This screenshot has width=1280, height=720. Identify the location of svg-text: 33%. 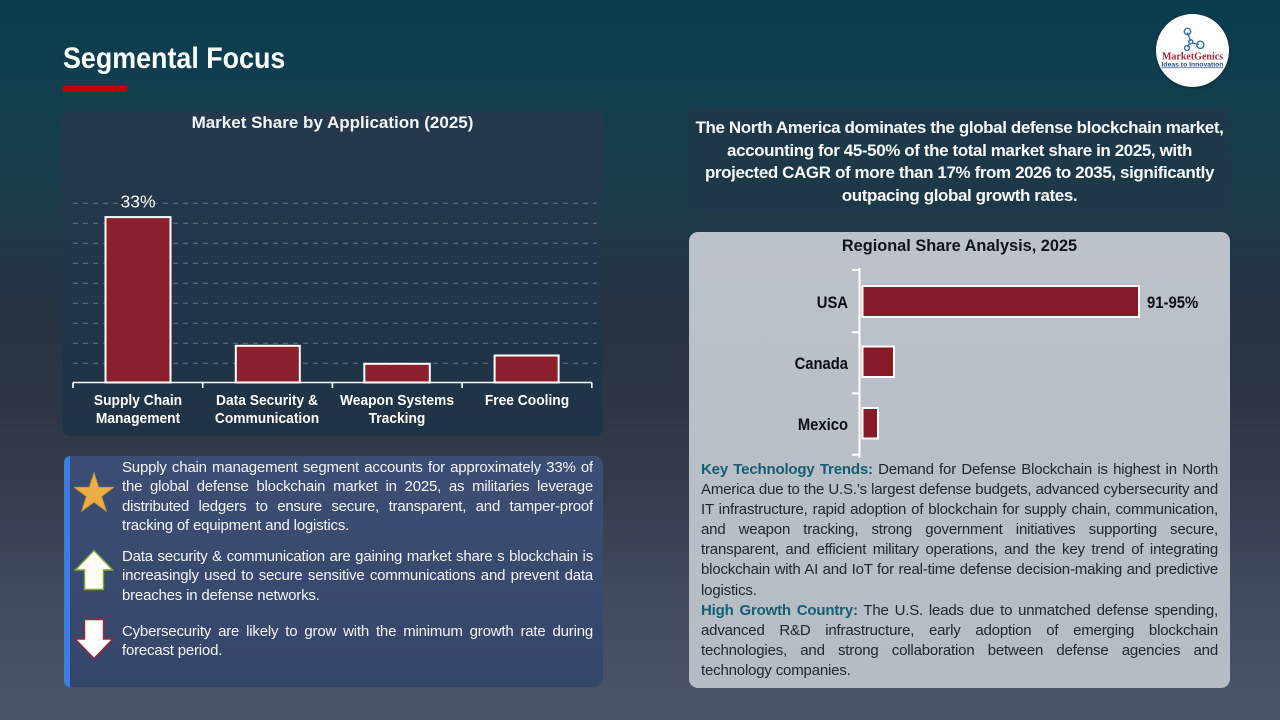
(137, 202).